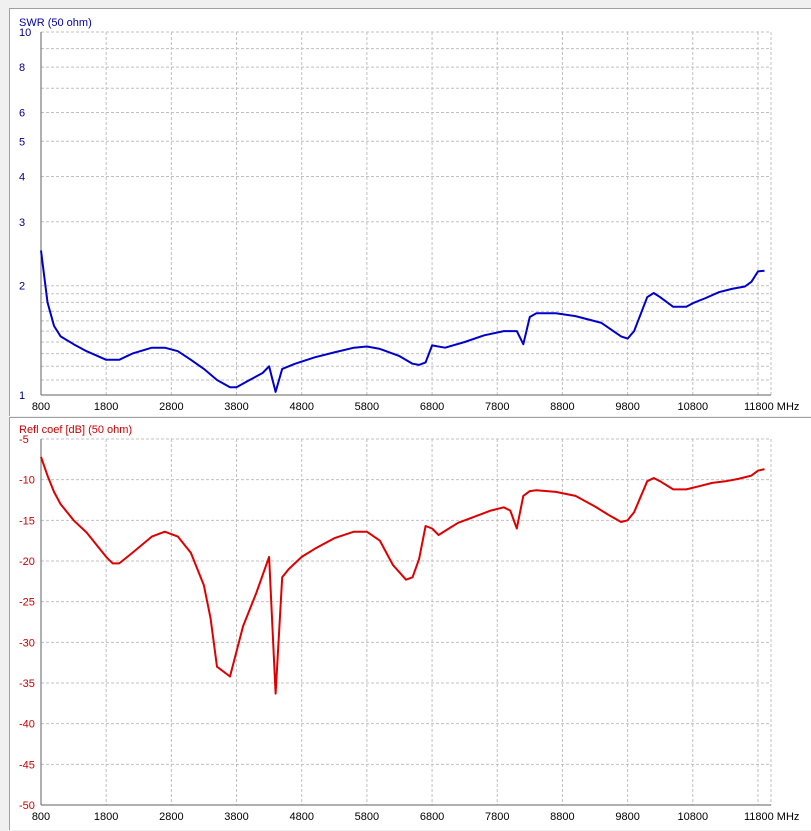 The width and height of the screenshot is (811, 831). Describe the element at coordinates (27, 725) in the screenshot. I see `y-tick-label: -40` at that location.